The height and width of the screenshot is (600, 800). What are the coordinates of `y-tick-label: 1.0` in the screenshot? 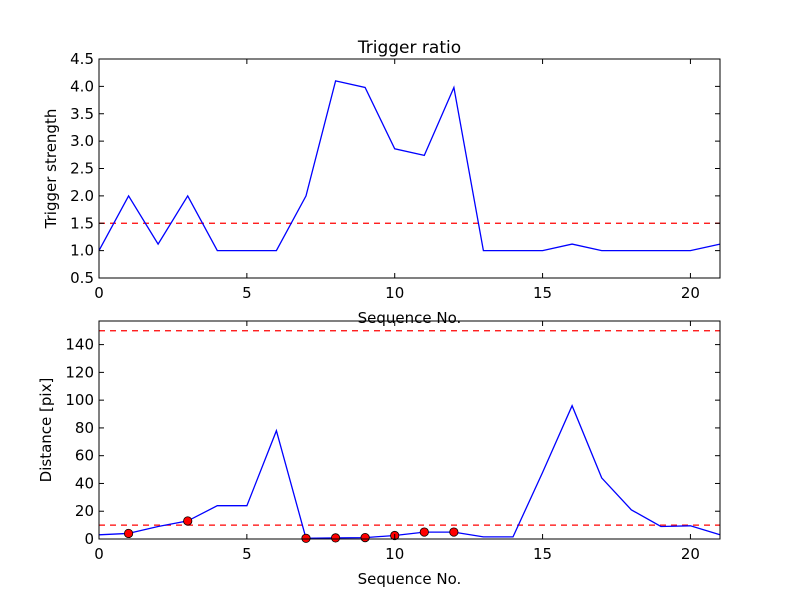 It's located at (82, 251).